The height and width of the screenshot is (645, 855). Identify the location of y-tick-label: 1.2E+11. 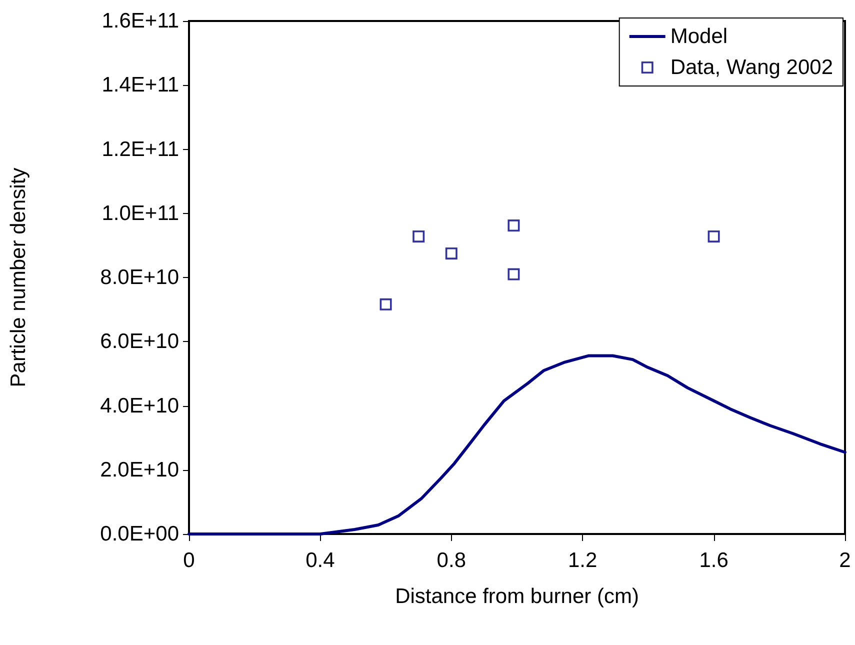
(140, 149).